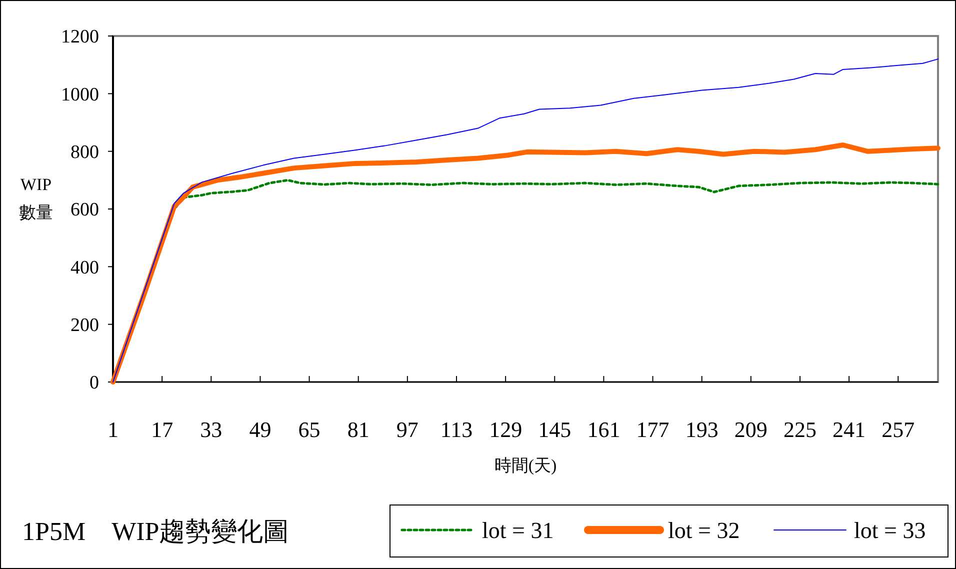 Image resolution: width=956 pixels, height=569 pixels. I want to click on x-tick-label: 97, so click(407, 429).